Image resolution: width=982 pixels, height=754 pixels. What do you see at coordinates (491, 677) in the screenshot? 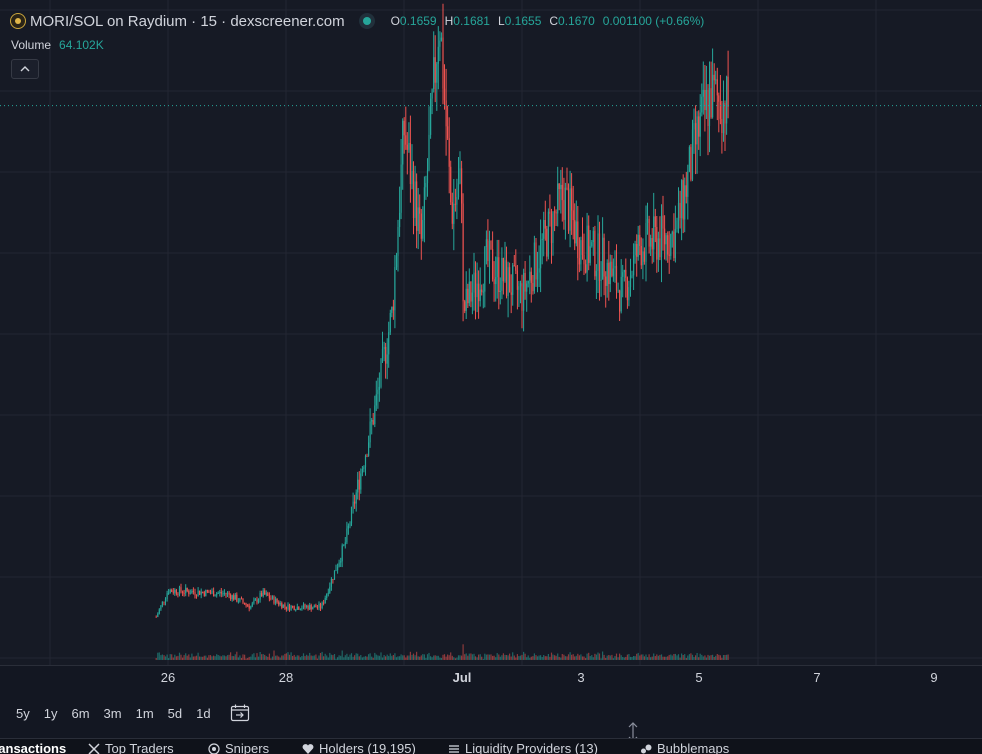
I see `time-axis: 26 28 Jul 3 5 7 9` at bounding box center [491, 677].